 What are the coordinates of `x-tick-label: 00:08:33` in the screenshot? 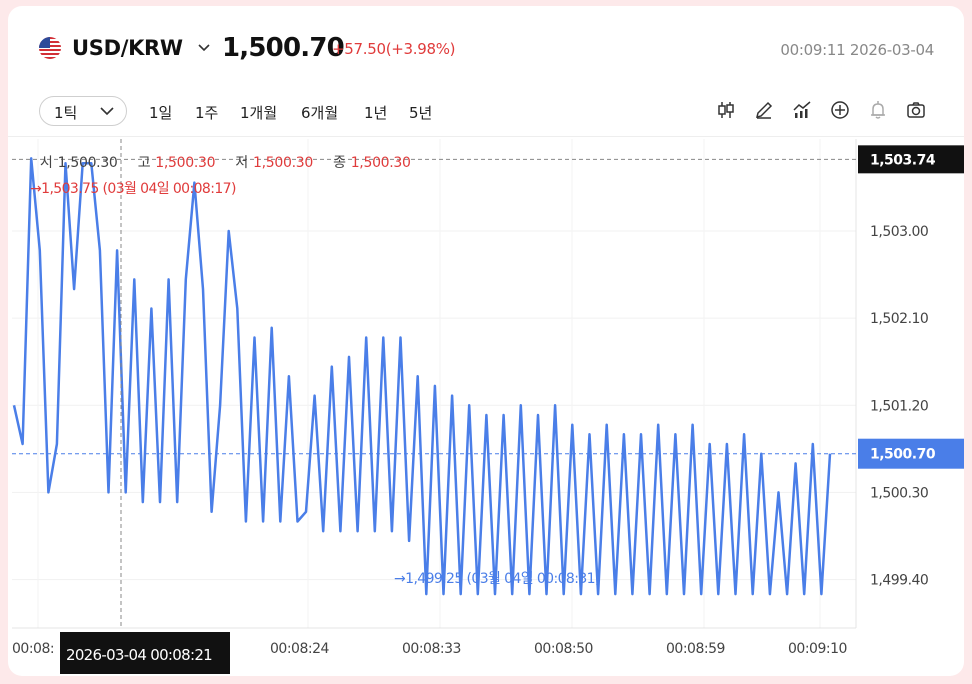 It's located at (431, 649).